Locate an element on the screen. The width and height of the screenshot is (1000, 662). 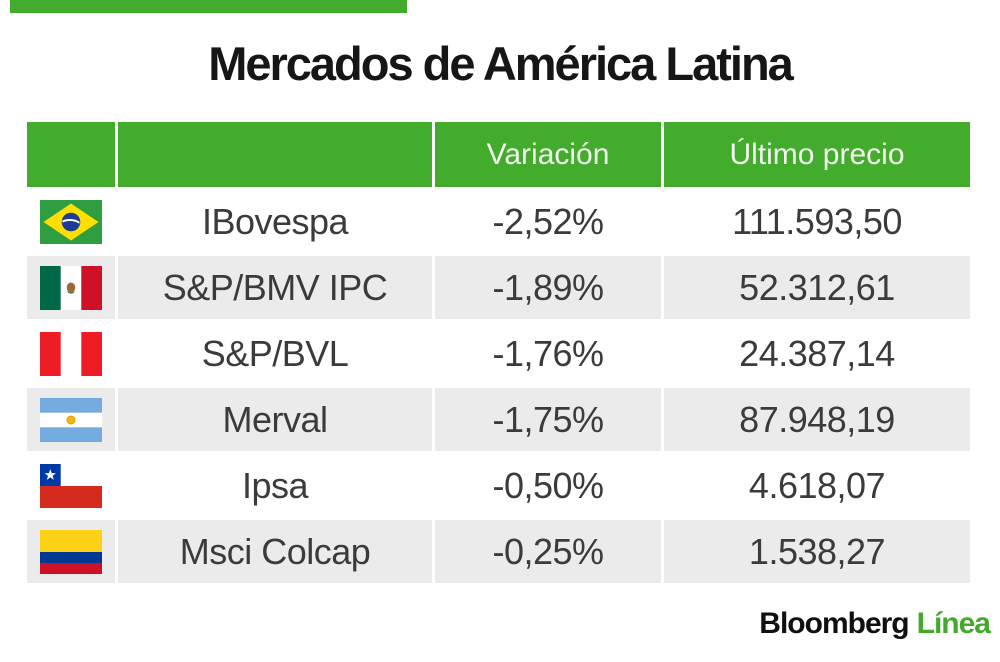
last-price-value: 1.538,27 is located at coordinates (817, 551).